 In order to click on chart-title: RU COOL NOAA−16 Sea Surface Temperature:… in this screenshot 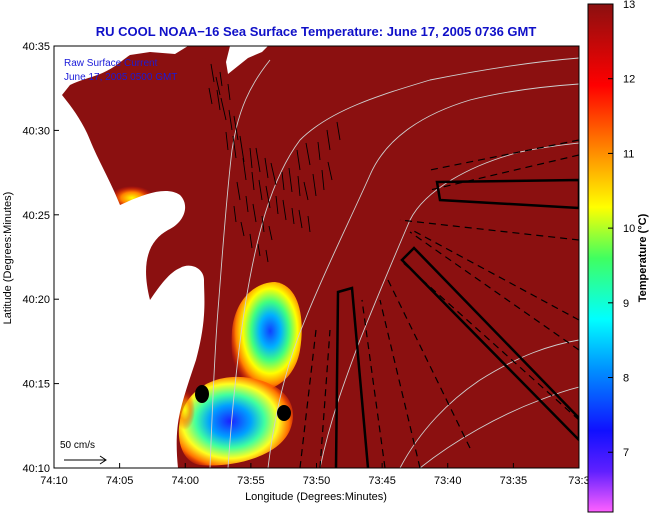, I will do `click(316, 31)`.